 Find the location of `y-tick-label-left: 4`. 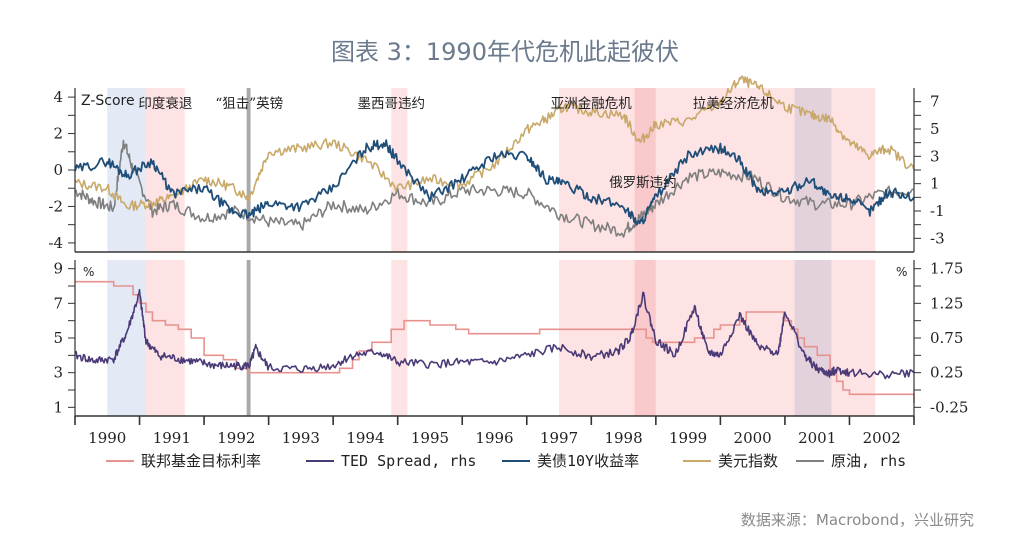

y-tick-label-left: 4 is located at coordinates (58, 97).